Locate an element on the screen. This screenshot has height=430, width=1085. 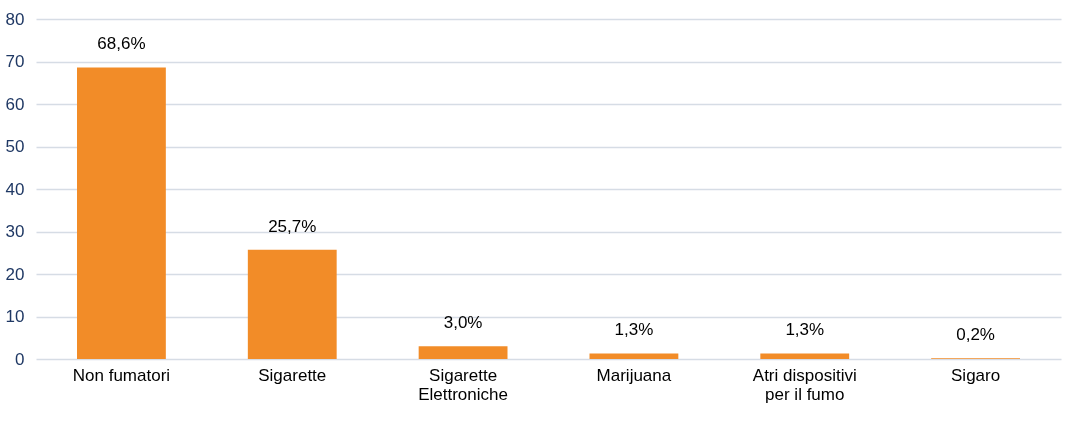
y-tick-label: 0 is located at coordinates (20, 359).